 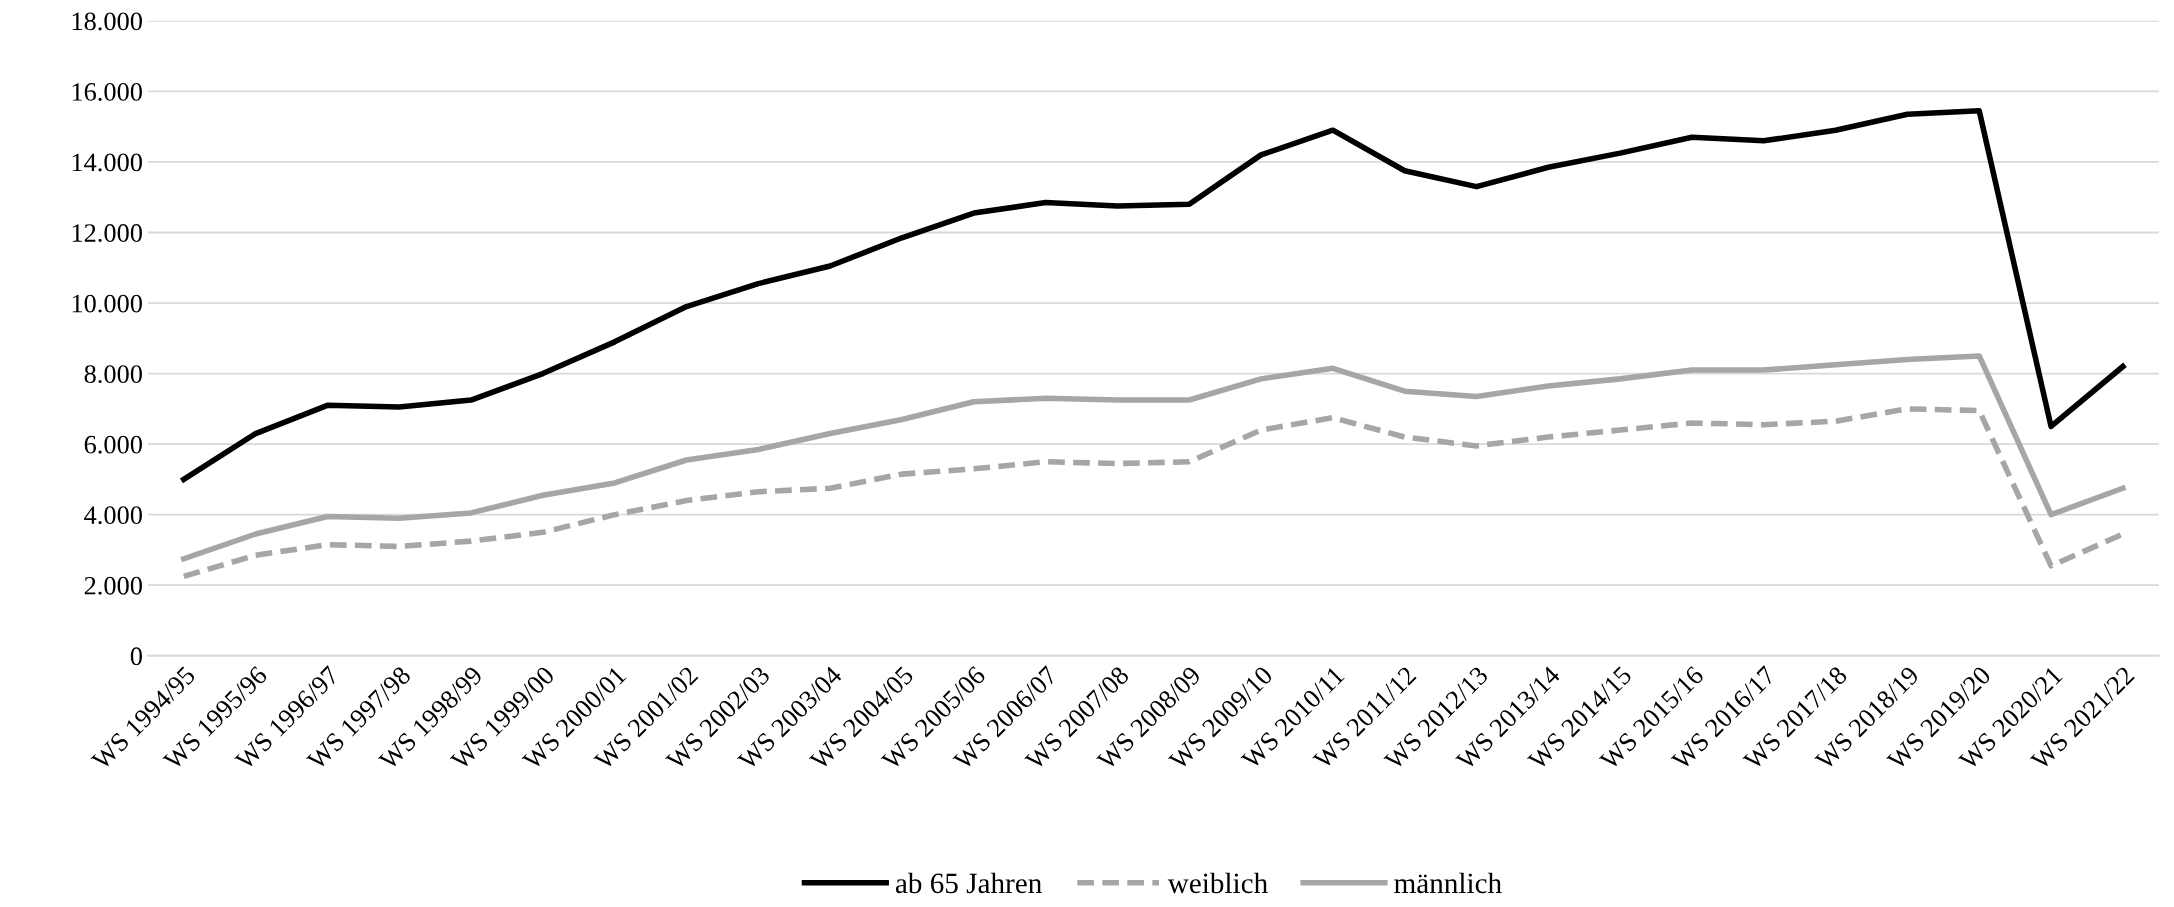 What do you see at coordinates (107, 303) in the screenshot?
I see `y-tick-label: 10.000` at bounding box center [107, 303].